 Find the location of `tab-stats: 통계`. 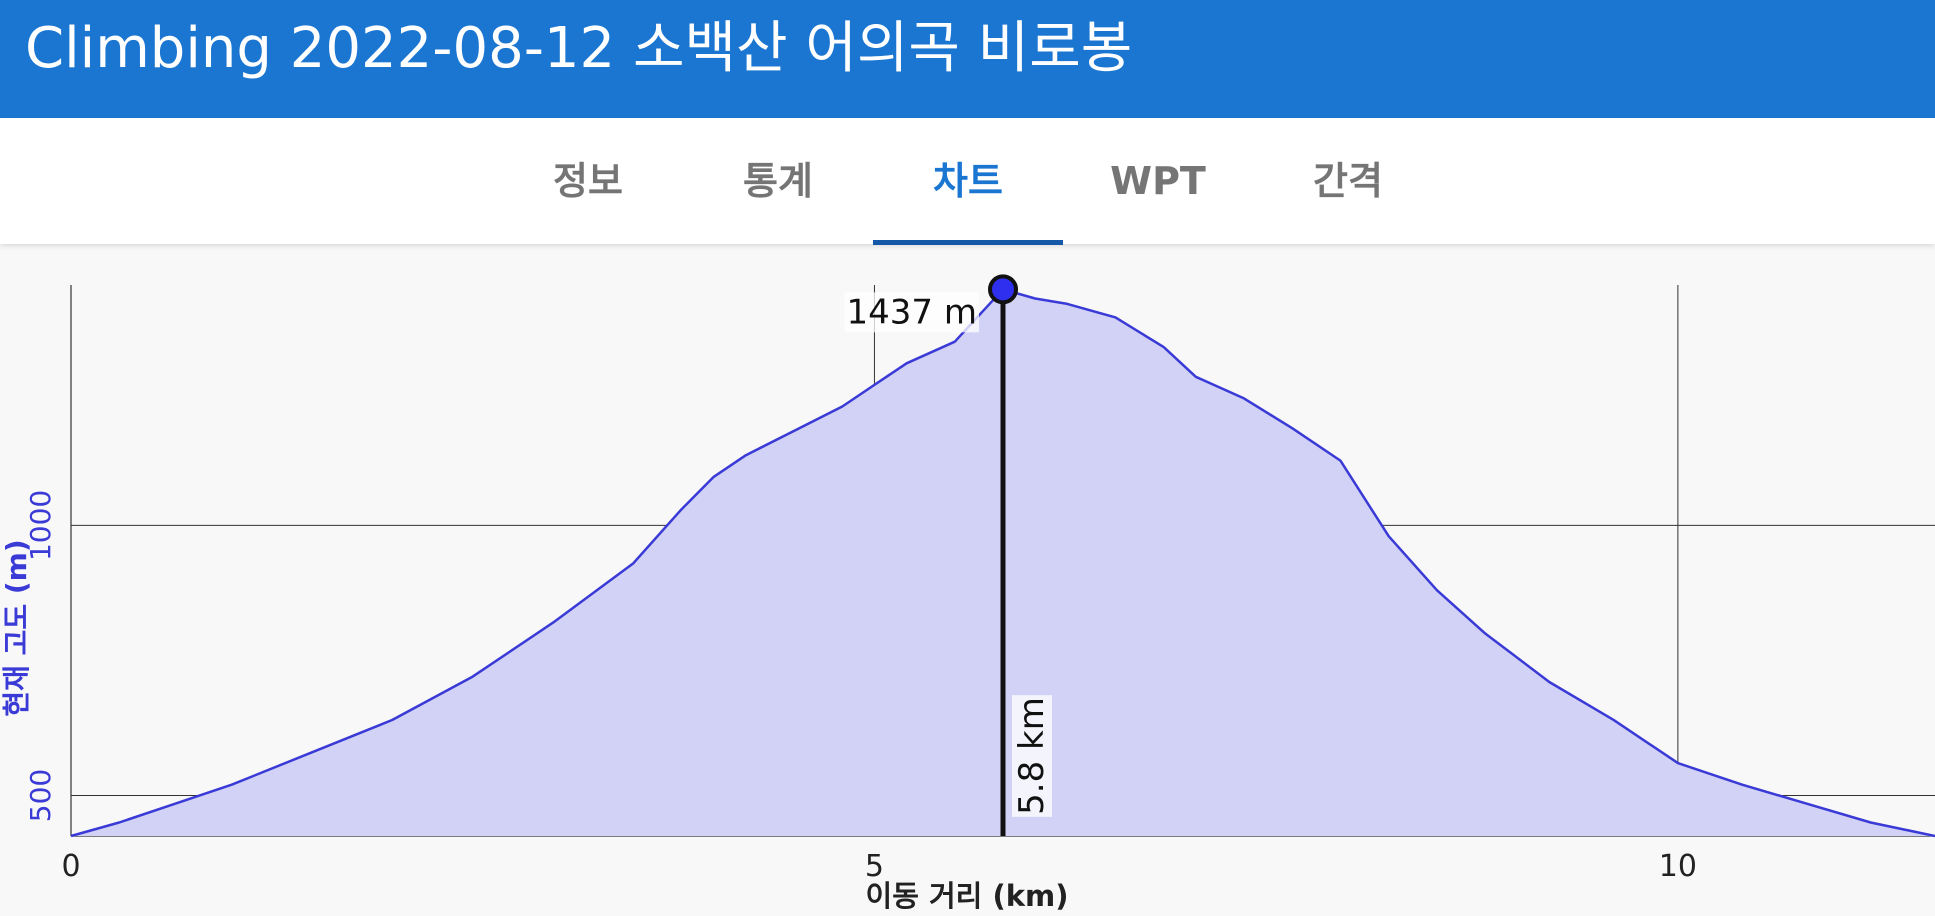

tab-stats: 통계 is located at coordinates (778, 181).